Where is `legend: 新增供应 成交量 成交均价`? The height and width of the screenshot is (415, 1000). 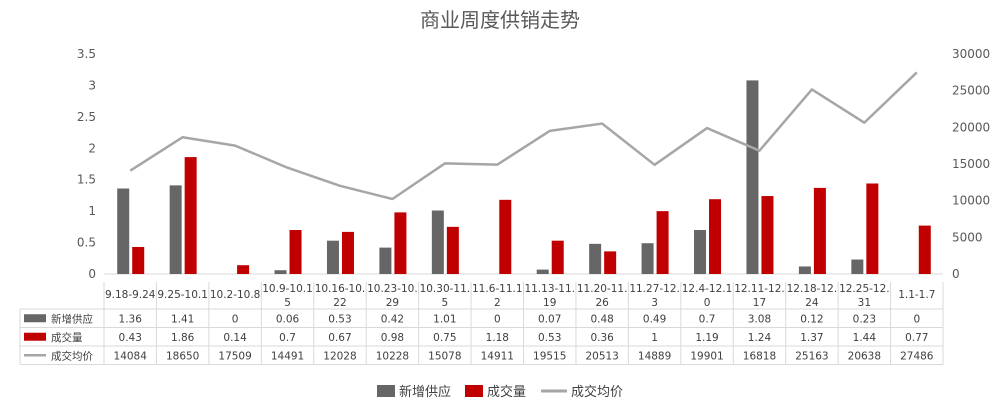 legend: 新增供应 成交量 成交均价 is located at coordinates (500, 392).